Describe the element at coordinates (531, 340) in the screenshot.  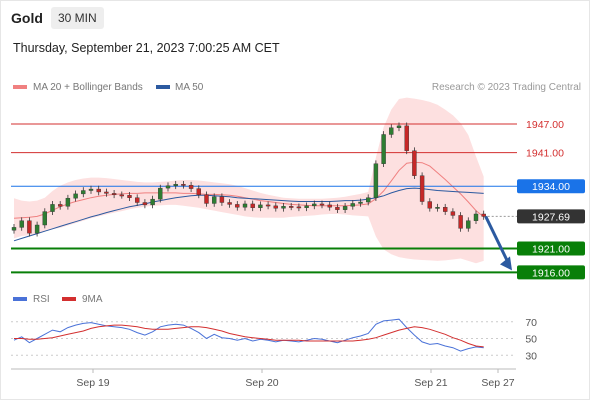
I see `rsi-tick-label: 50` at that location.